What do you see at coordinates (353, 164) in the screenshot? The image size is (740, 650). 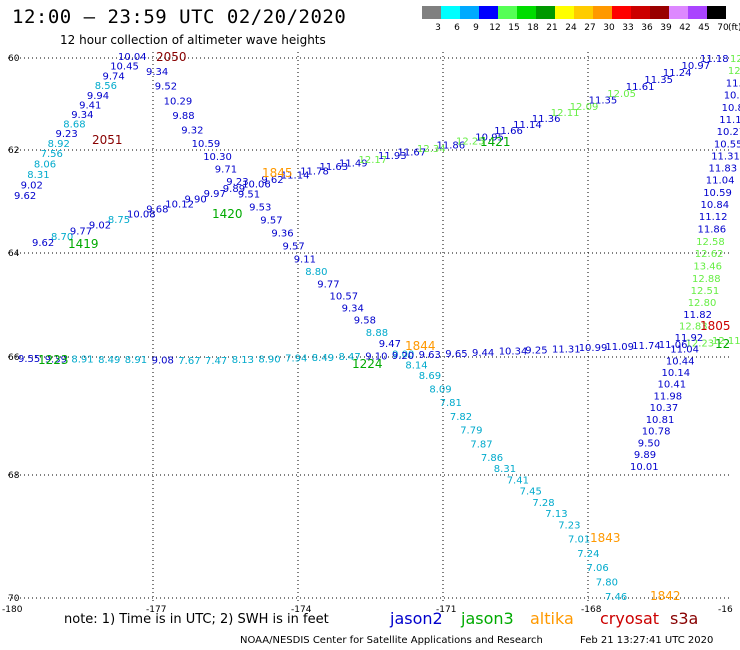 I see `wave-height-value: 11.49` at bounding box center [353, 164].